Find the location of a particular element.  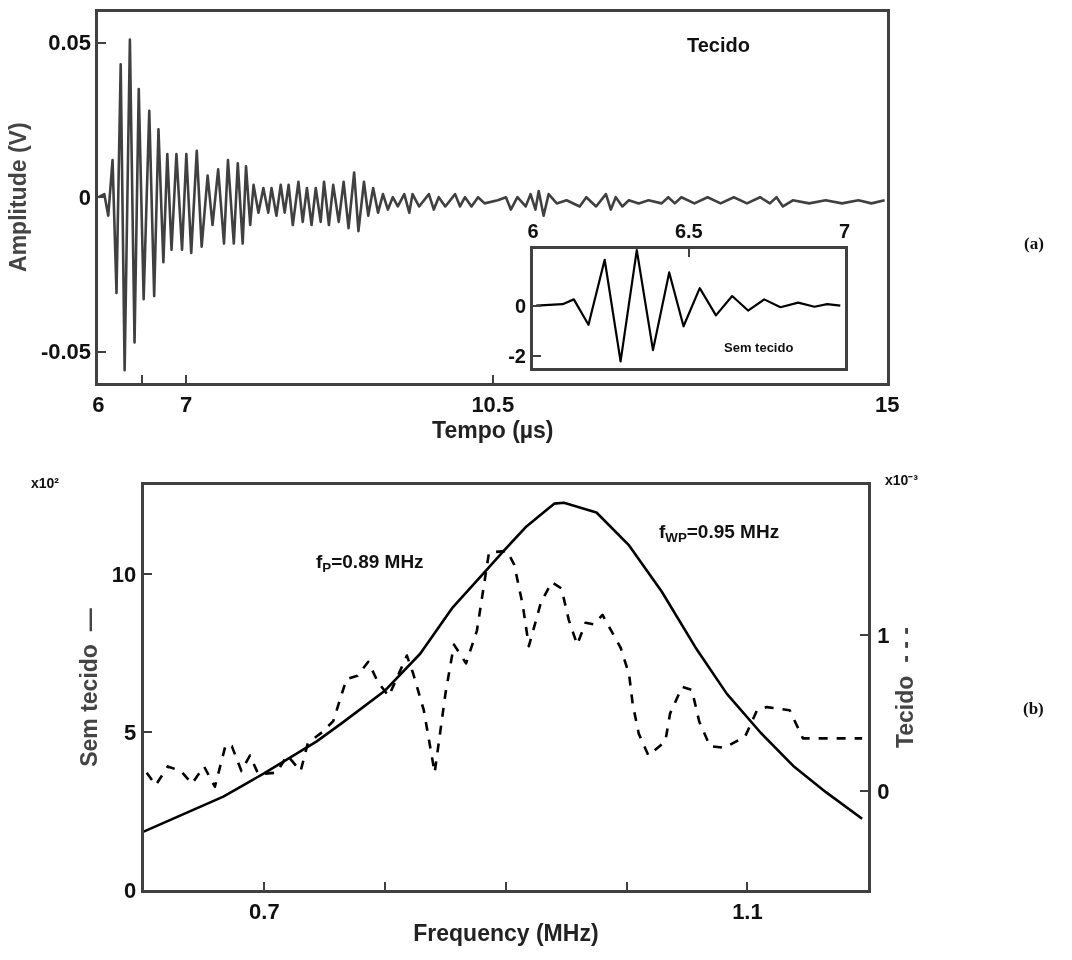

annotation: Tecido is located at coordinates (718, 45).